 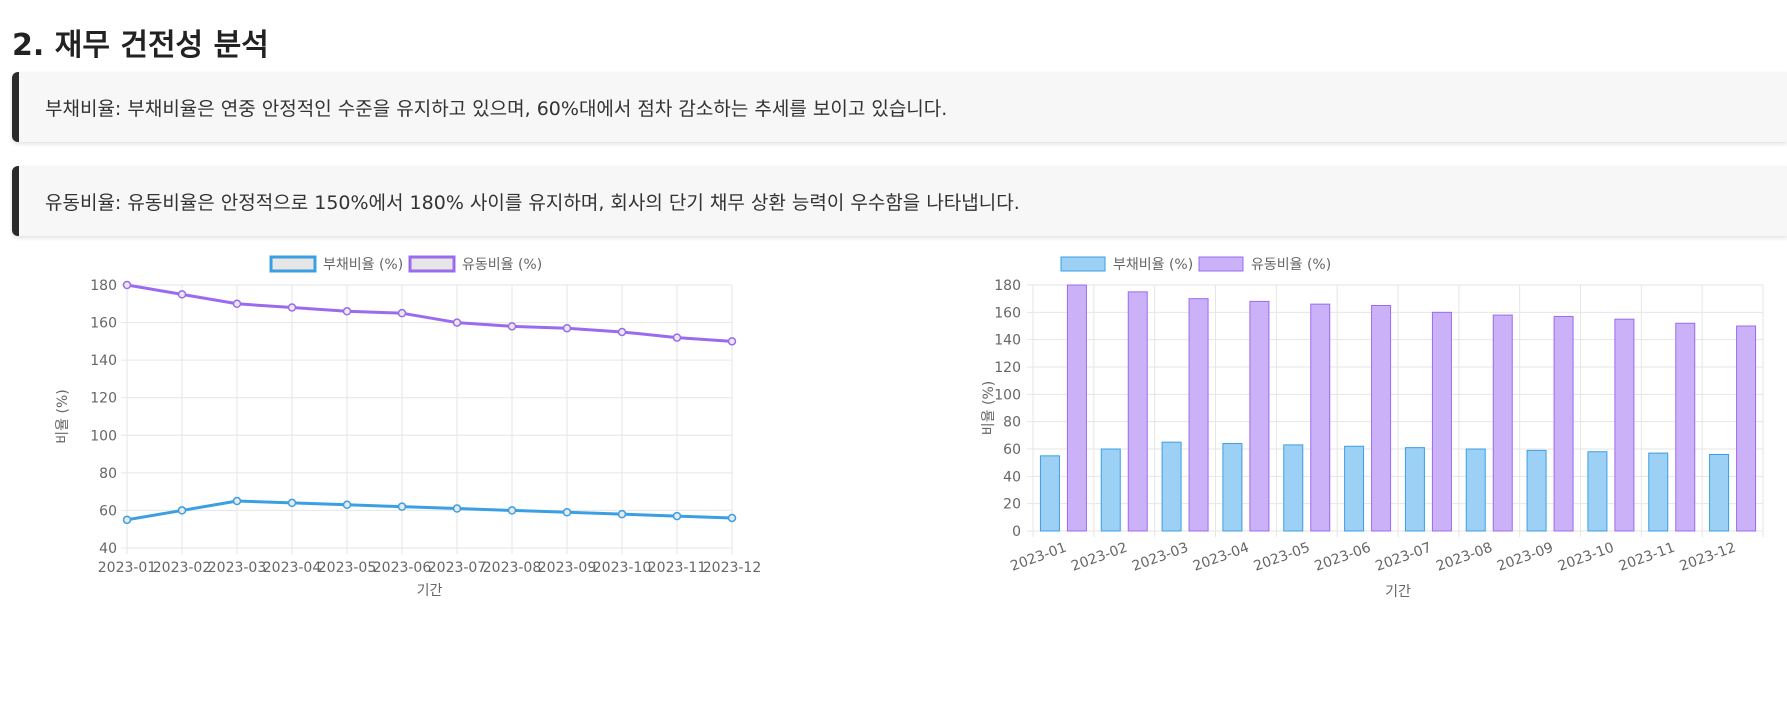 I want to click on x-tick-label: 2023-06, so click(x=402, y=568).